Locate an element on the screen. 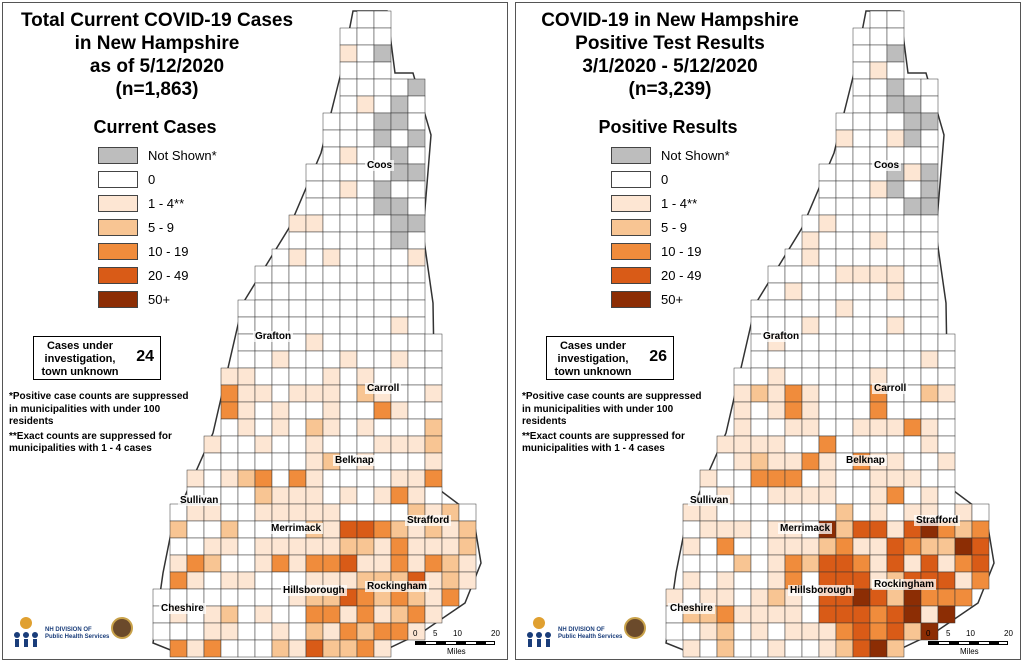 Image resolution: width=1024 pixels, height=665 pixels. county-label: Carroll is located at coordinates (383, 388).